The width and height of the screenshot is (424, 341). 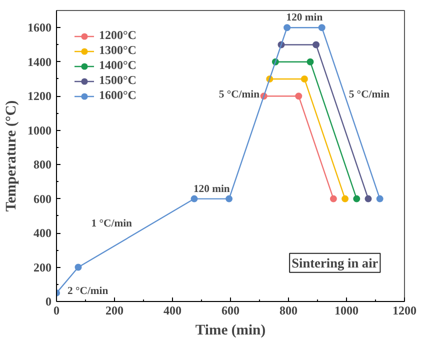 I want to click on x-tick-label: 800, so click(x=289, y=311).